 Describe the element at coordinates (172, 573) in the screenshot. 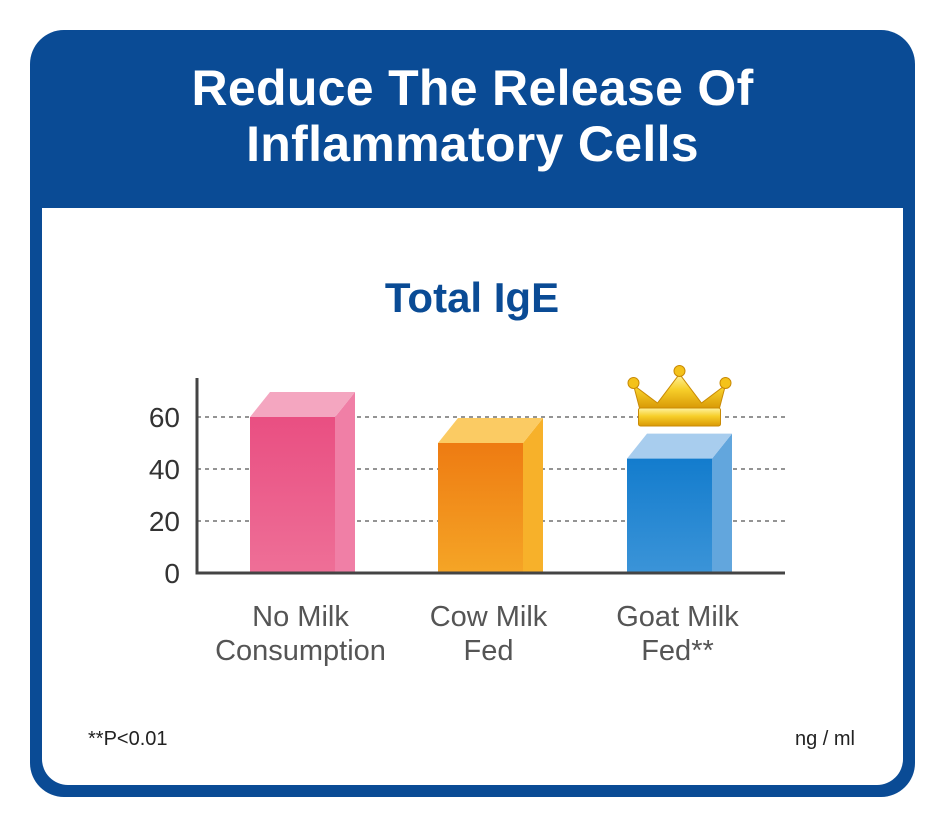

I see `y-tick-label: 0` at that location.